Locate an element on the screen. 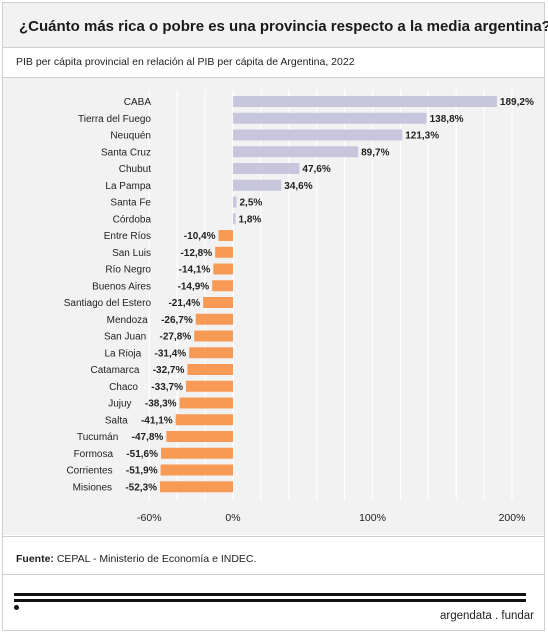  data-label: -26,7% is located at coordinates (177, 320).